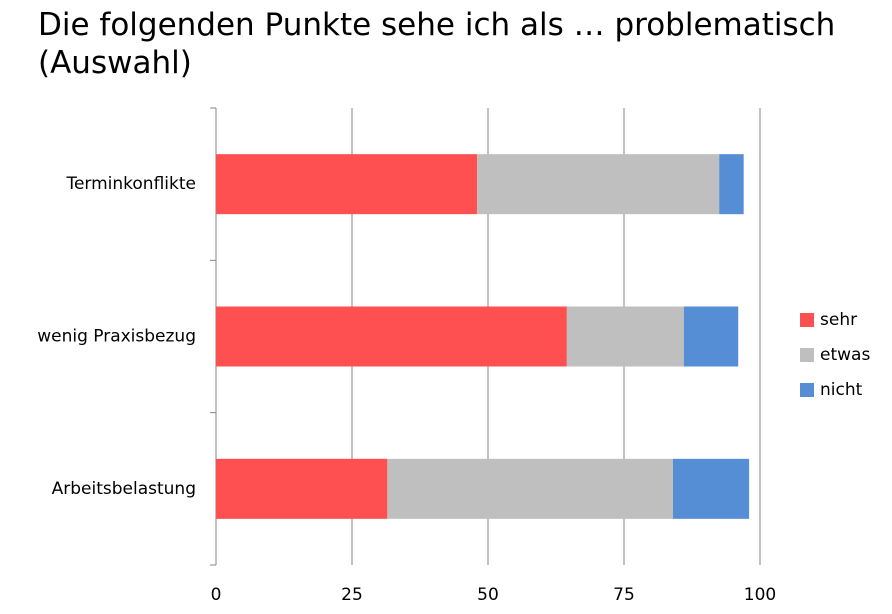 The height and width of the screenshot is (614, 892). What do you see at coordinates (352, 595) in the screenshot?
I see `x-tick-label: 25` at bounding box center [352, 595].